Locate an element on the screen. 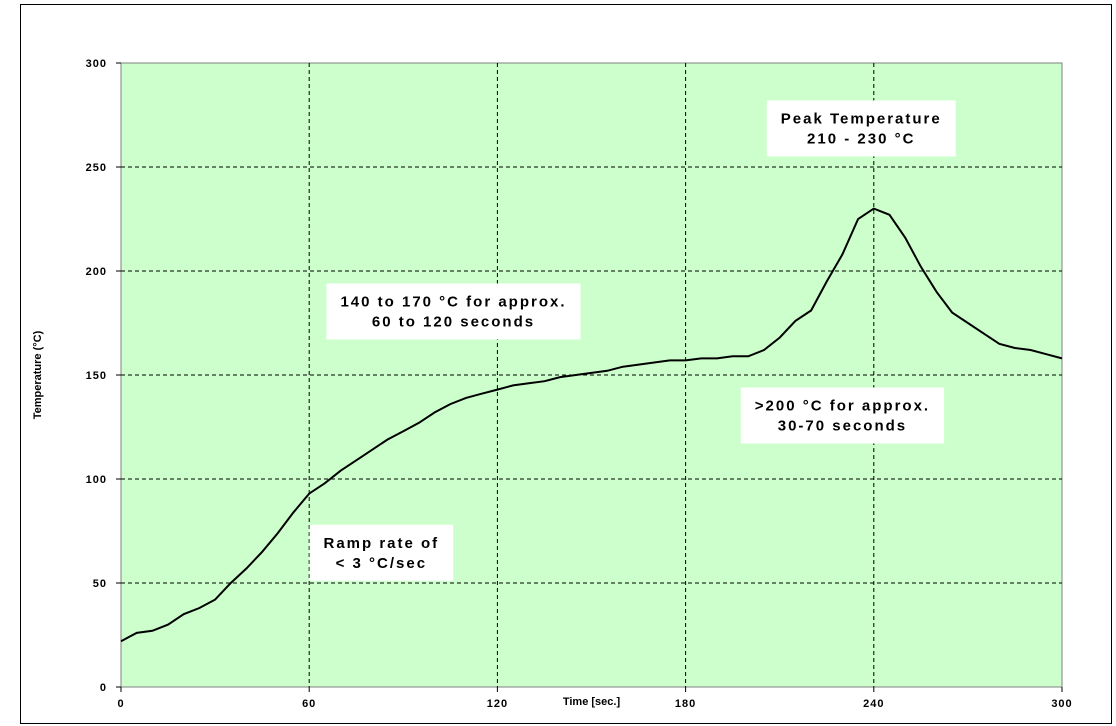 Image resolution: width=1116 pixels, height=726 pixels. annotation-3: >200 °C for approx. 30-70 seconds is located at coordinates (842, 415).